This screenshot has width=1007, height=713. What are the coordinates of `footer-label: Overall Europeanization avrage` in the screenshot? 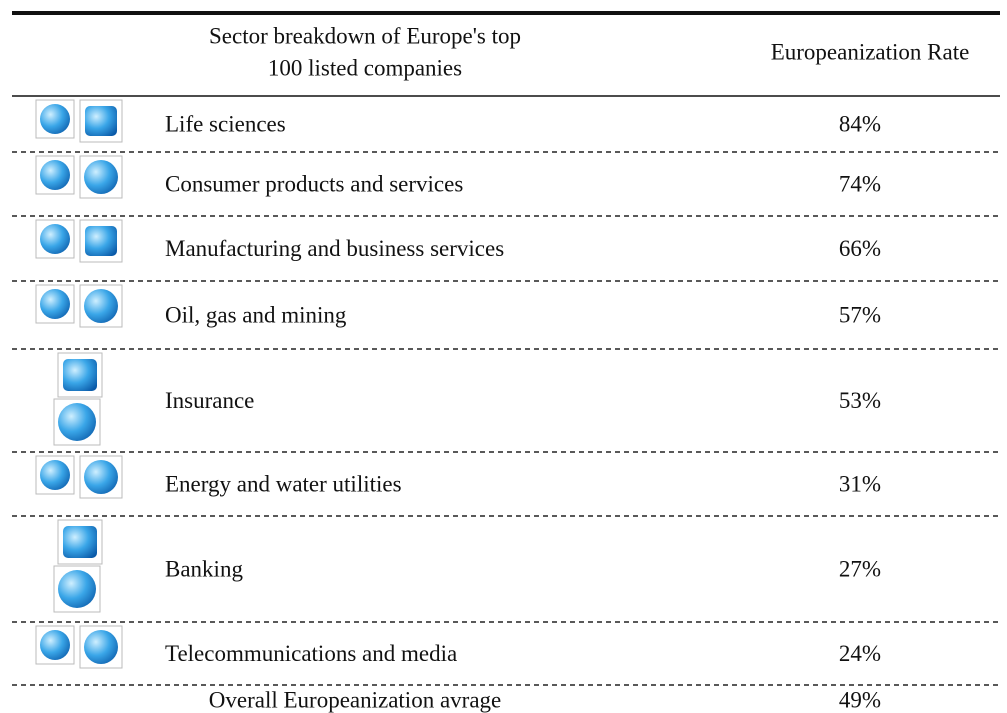 It's located at (355, 699).